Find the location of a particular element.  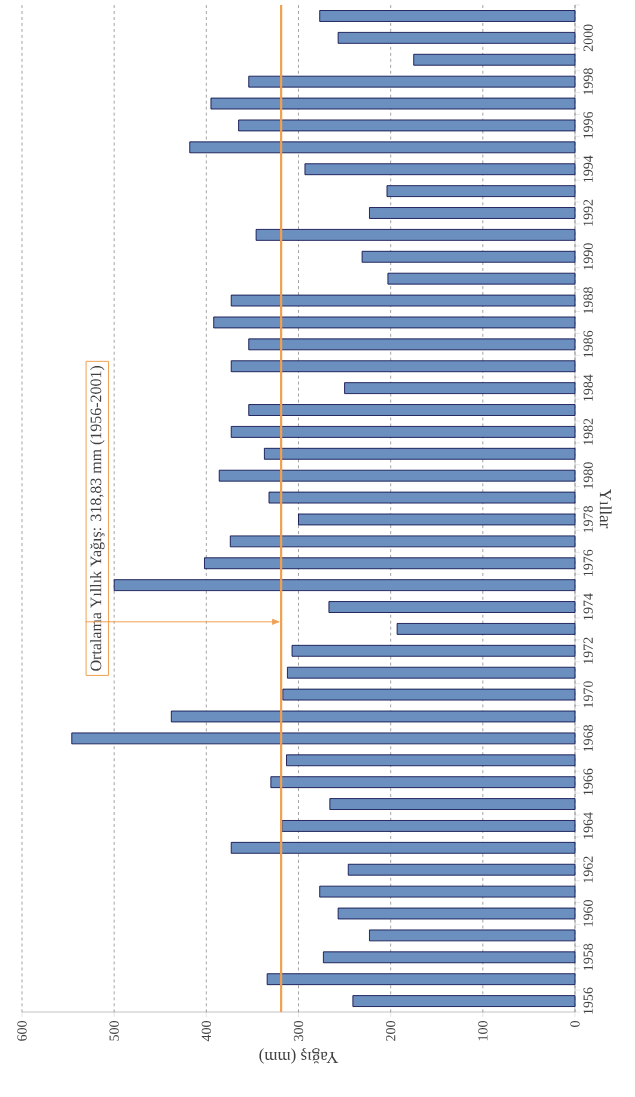

x-axis-title: Yağış (mm) is located at coordinates (299, 1056).